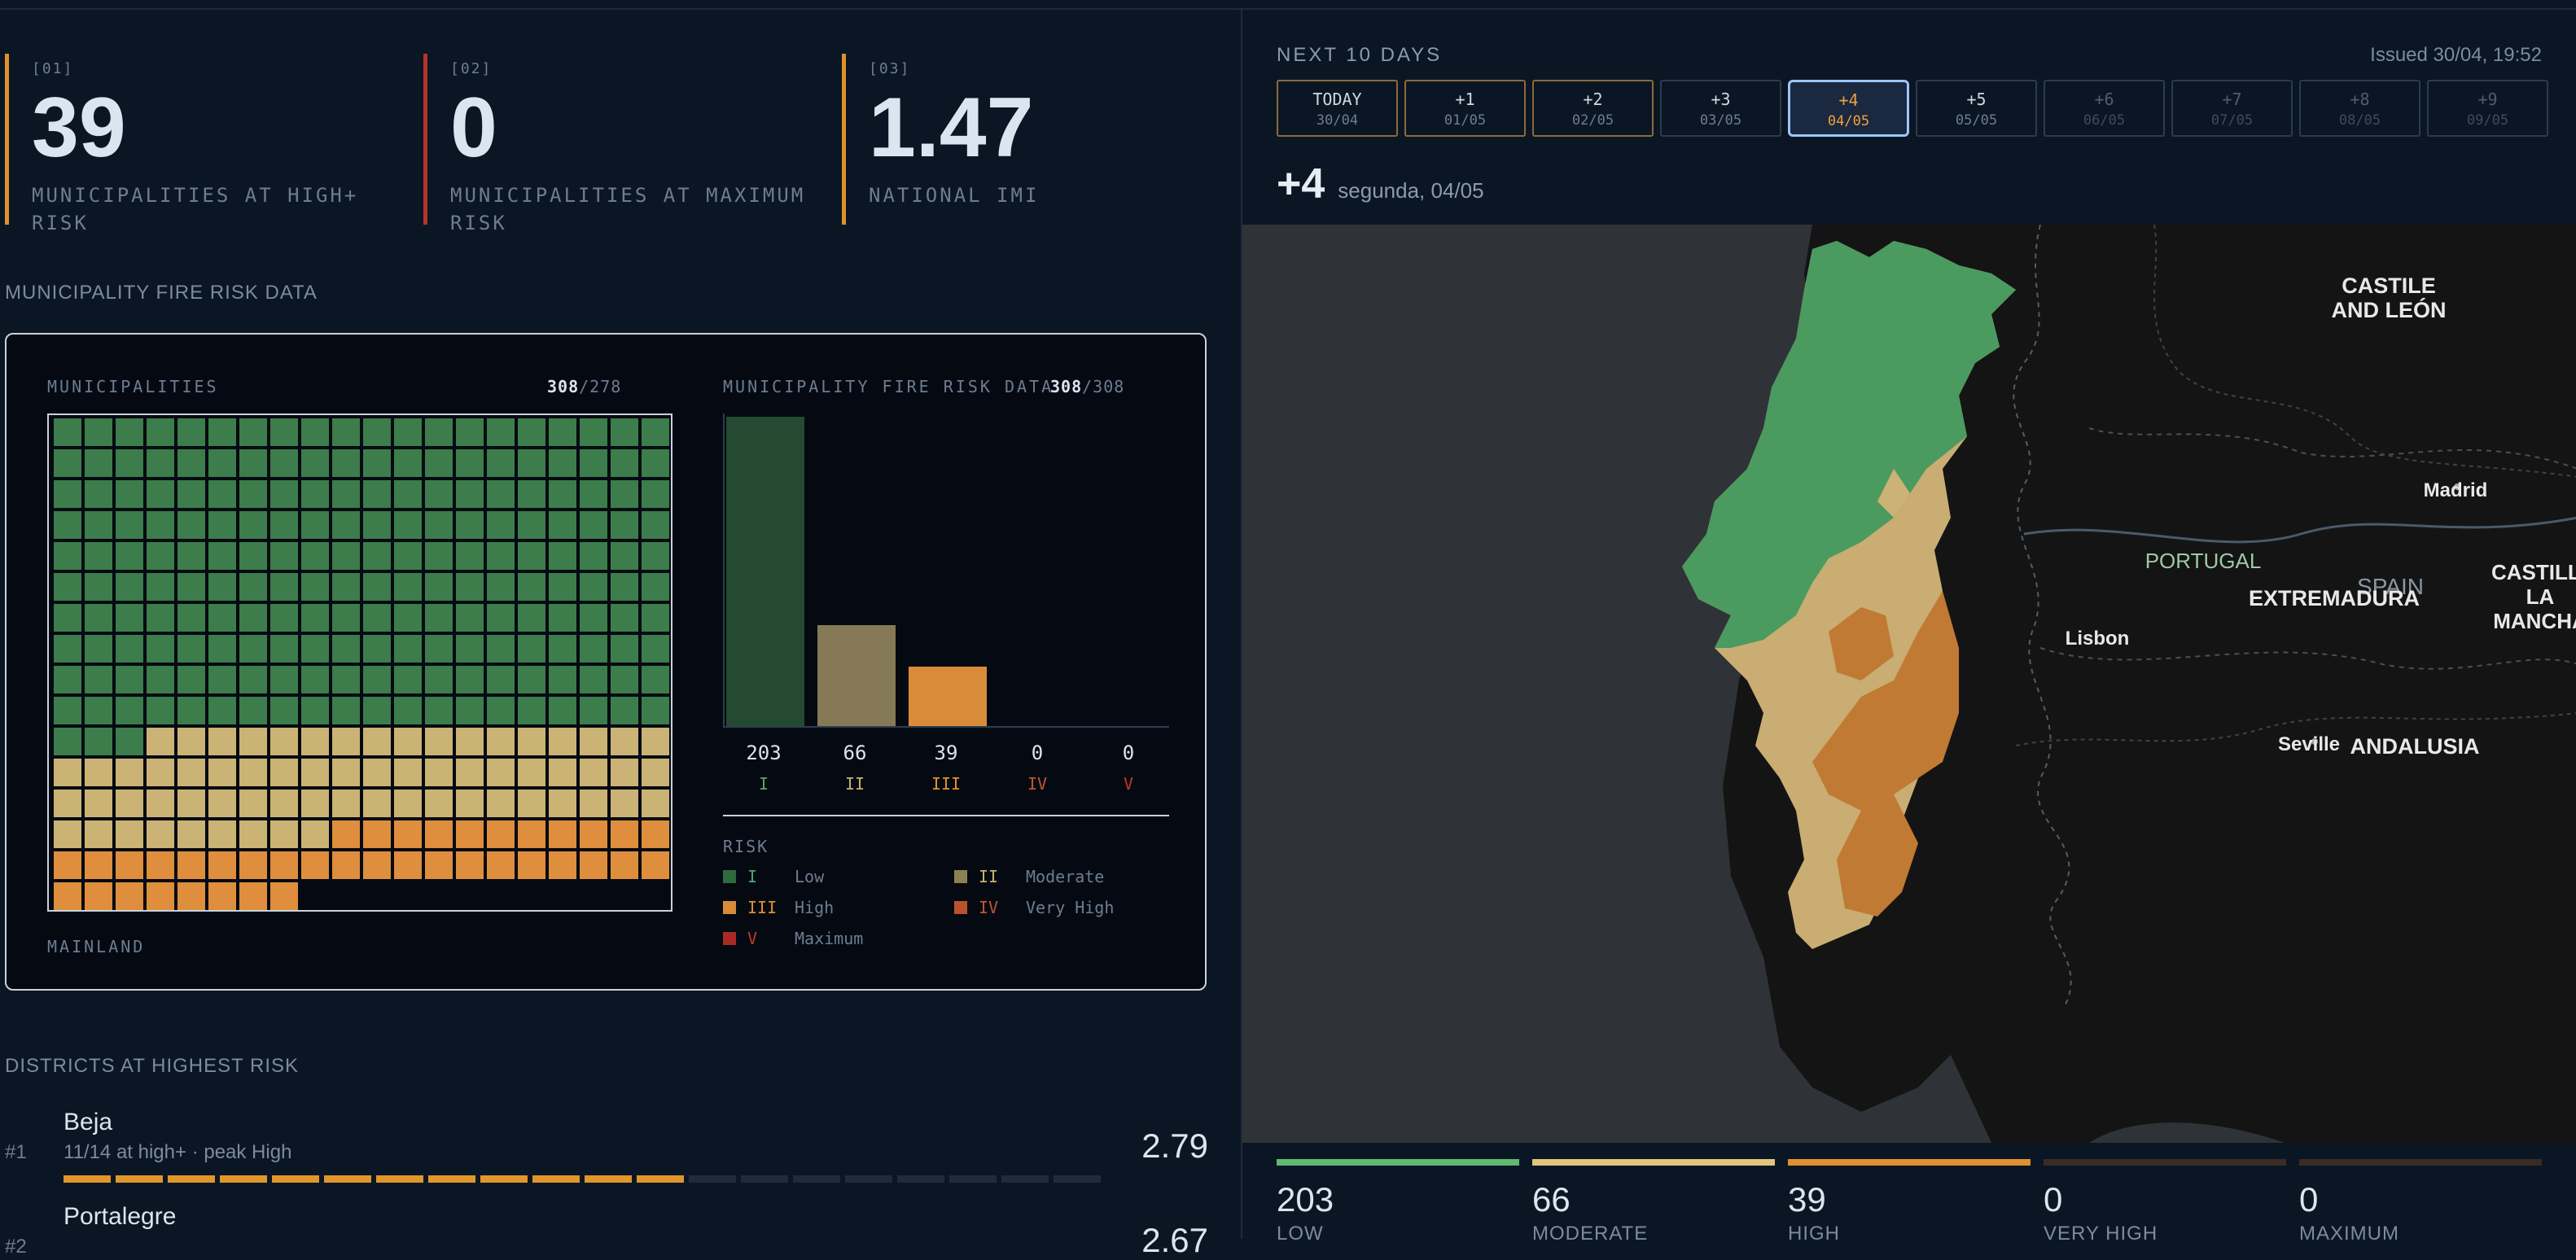 Image resolution: width=2576 pixels, height=1260 pixels. What do you see at coordinates (888, 386) in the screenshot?
I see `bar-chart-title: MUNICIPALITY FIRE RISK DATA` at bounding box center [888, 386].